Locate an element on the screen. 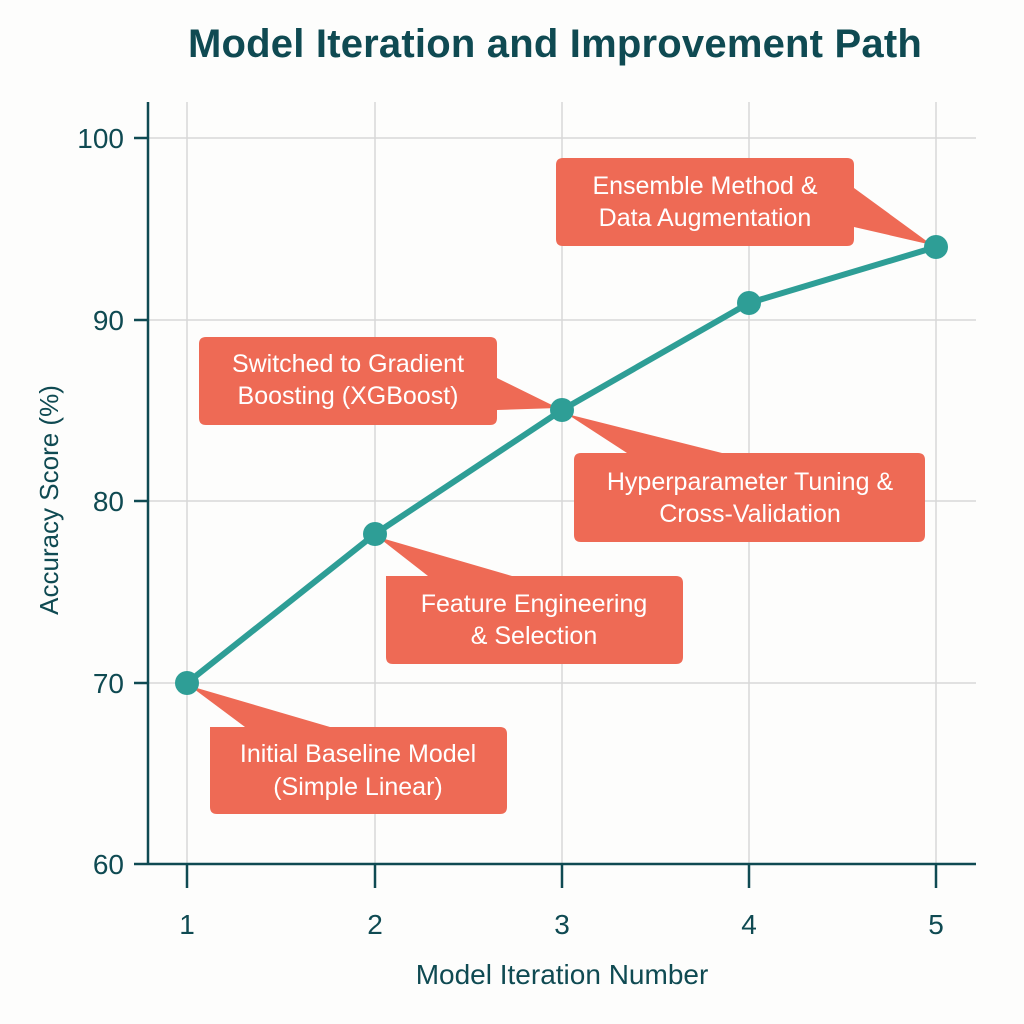  y-tick-labels: 100 90 80 70 60 is located at coordinates (100, 501).